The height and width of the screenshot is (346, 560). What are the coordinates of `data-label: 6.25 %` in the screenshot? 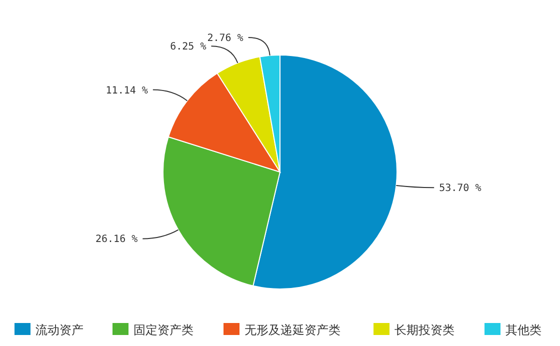 It's located at (188, 47).